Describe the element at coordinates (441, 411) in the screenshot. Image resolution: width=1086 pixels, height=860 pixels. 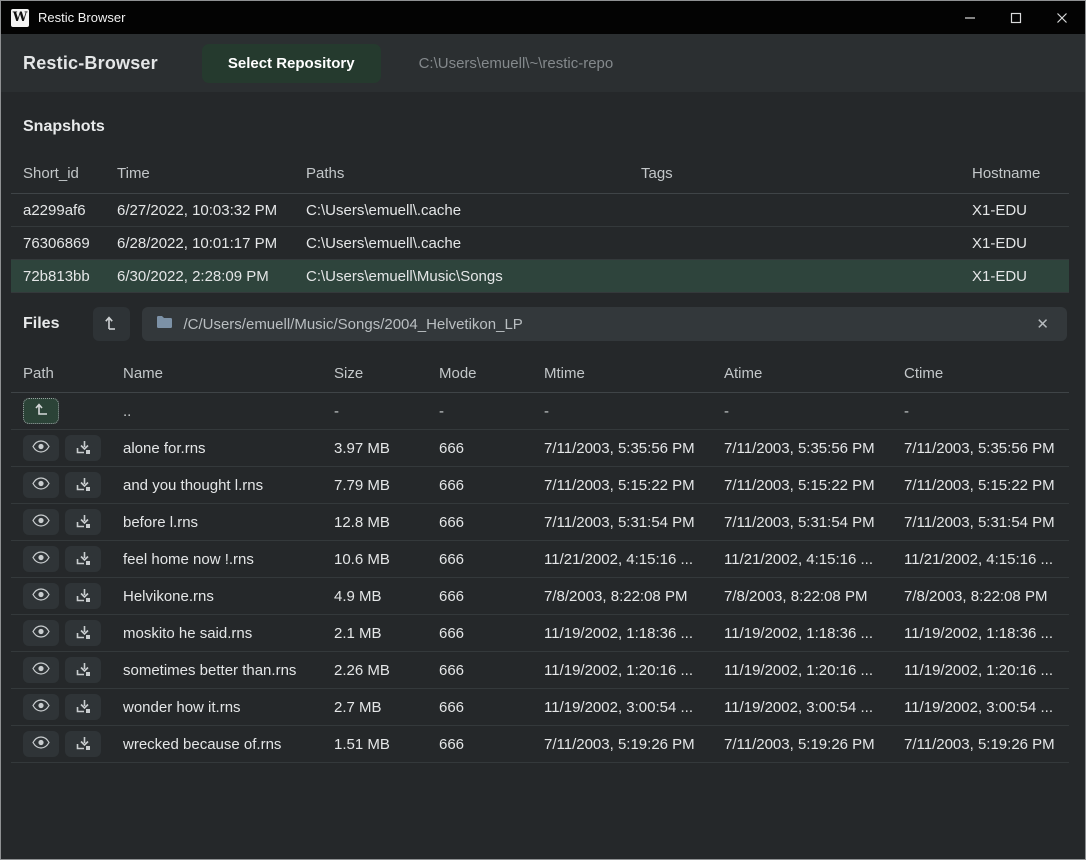
I see `file-mode: -` at that location.